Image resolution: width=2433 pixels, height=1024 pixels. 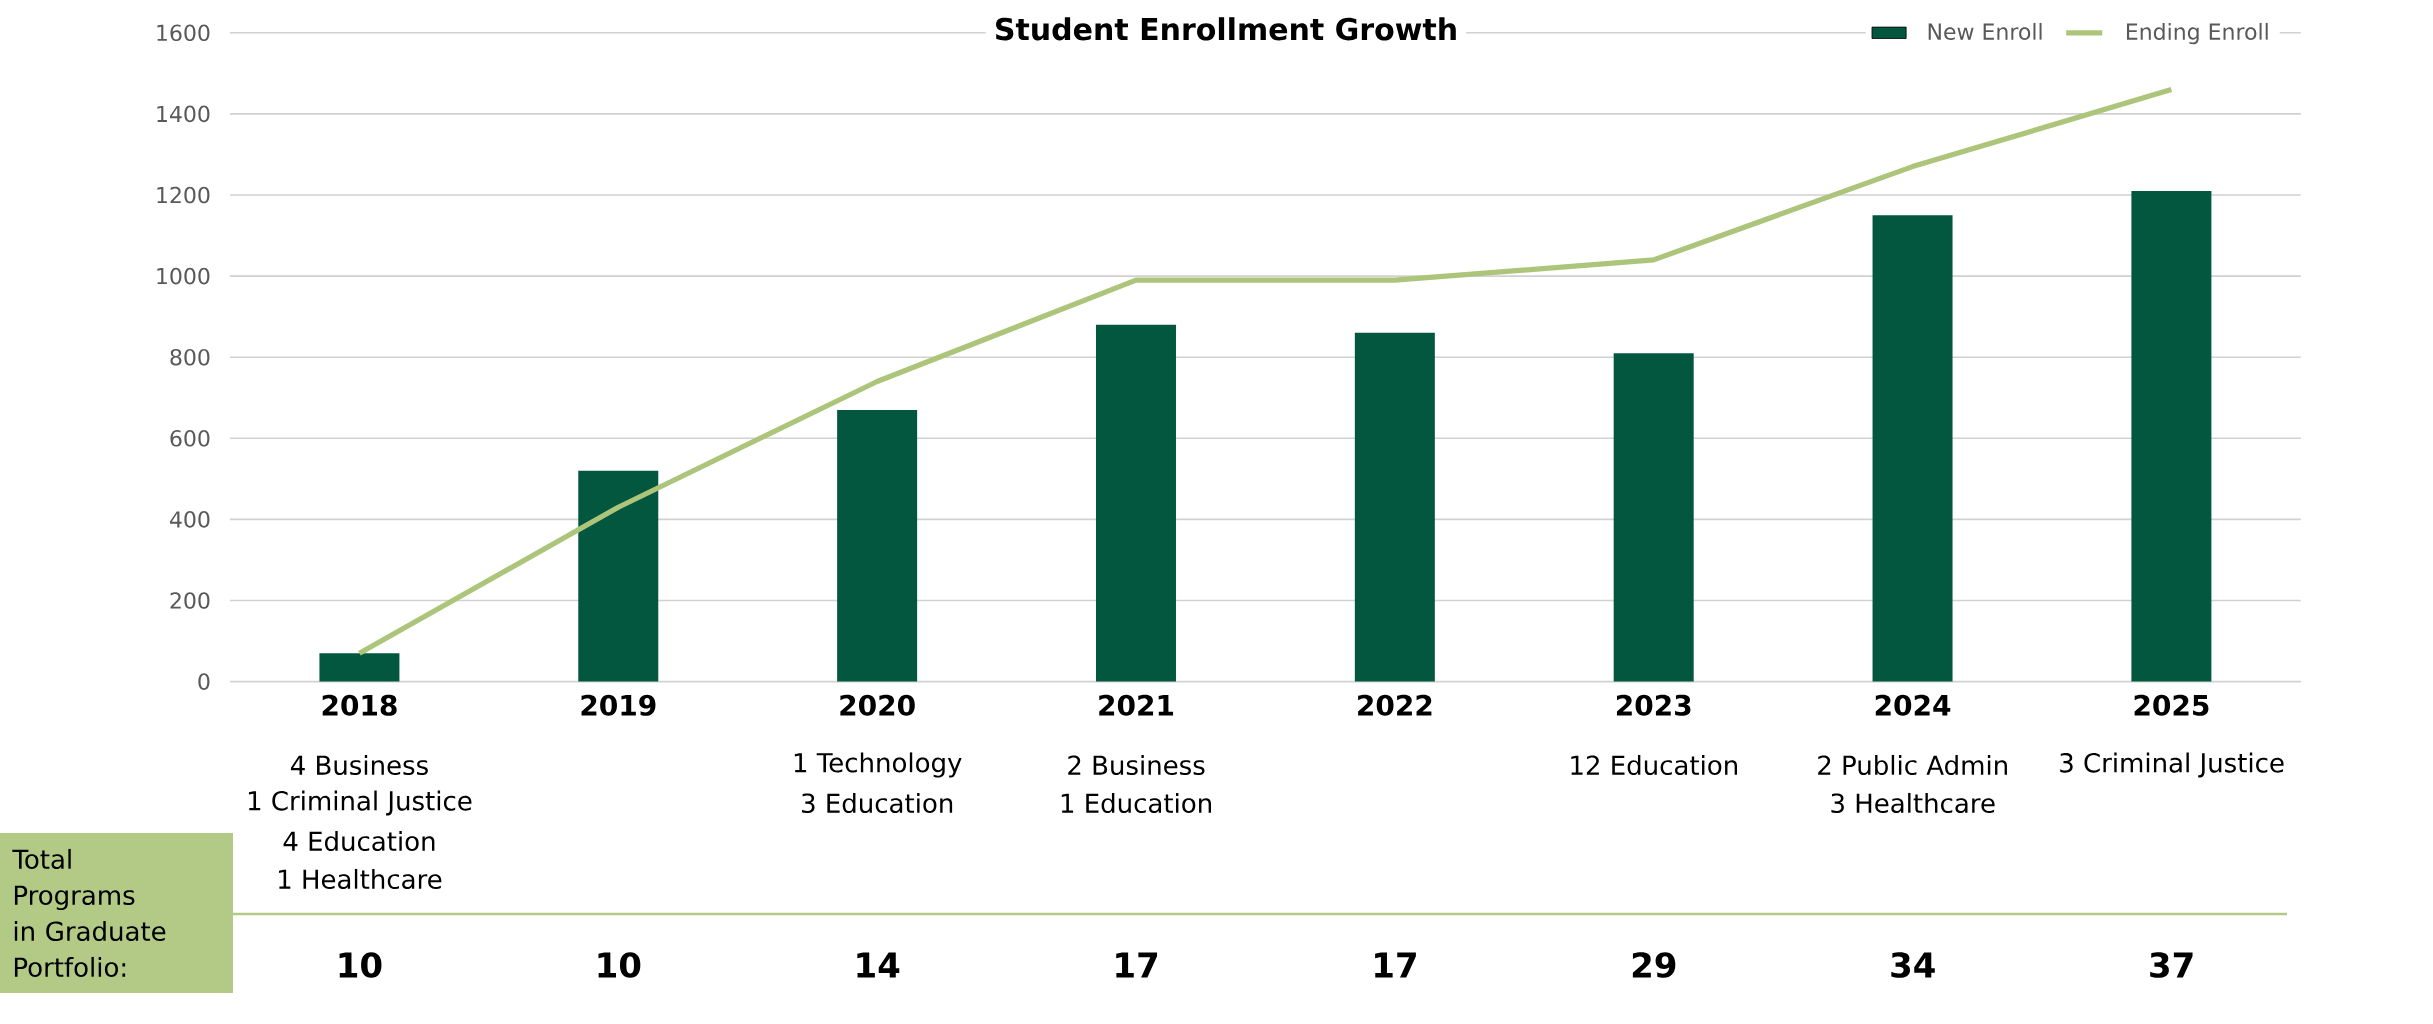 I want to click on x-tick-label: 2021, so click(x=1136, y=705).